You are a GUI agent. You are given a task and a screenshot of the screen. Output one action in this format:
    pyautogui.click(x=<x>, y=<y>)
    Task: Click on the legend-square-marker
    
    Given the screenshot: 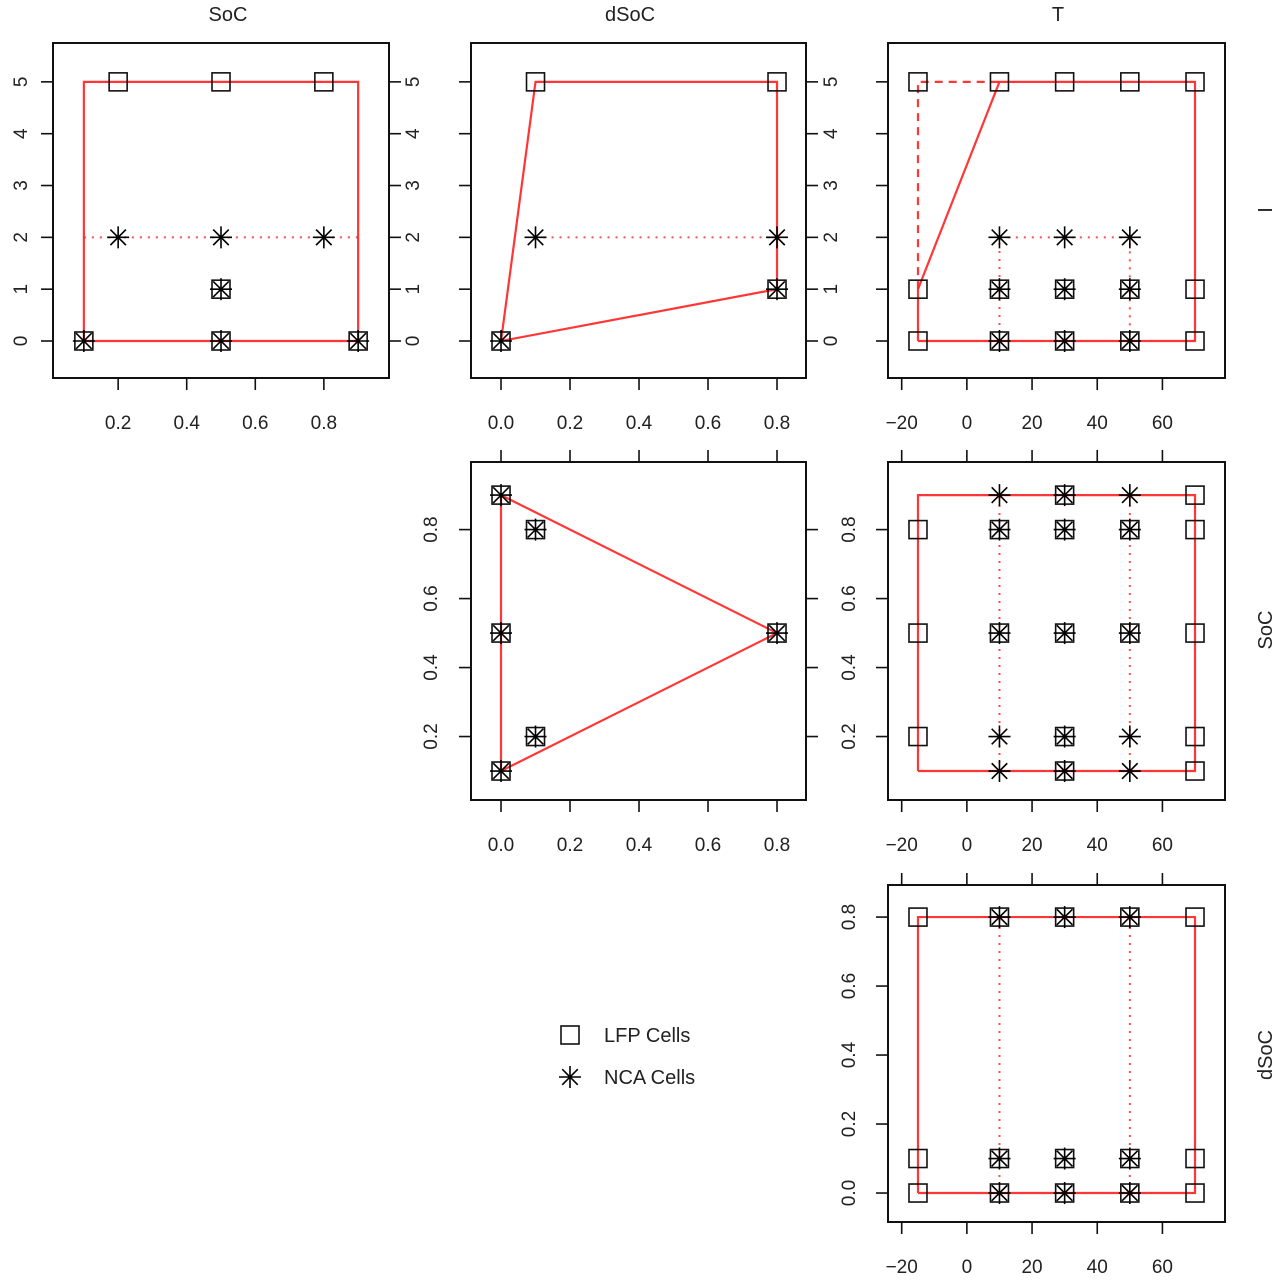 What is the action you would take?
    pyautogui.click(x=570, y=1035)
    